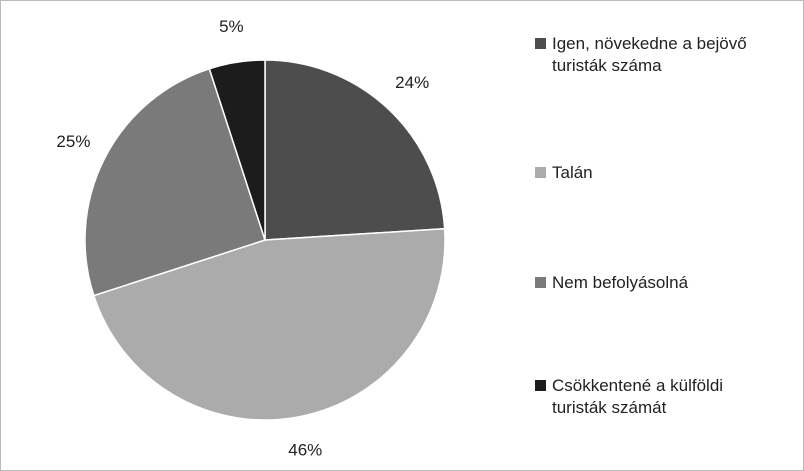  I want to click on legend-label: Csökkentené a külföldi turisták számát, so click(638, 396).